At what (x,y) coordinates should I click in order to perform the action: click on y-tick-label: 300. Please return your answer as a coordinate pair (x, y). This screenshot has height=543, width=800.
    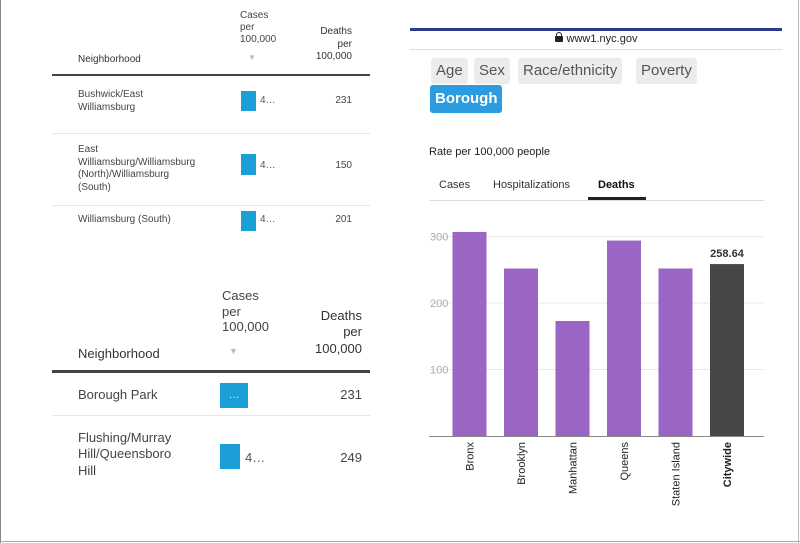
    Looking at the image, I should click on (439, 238).